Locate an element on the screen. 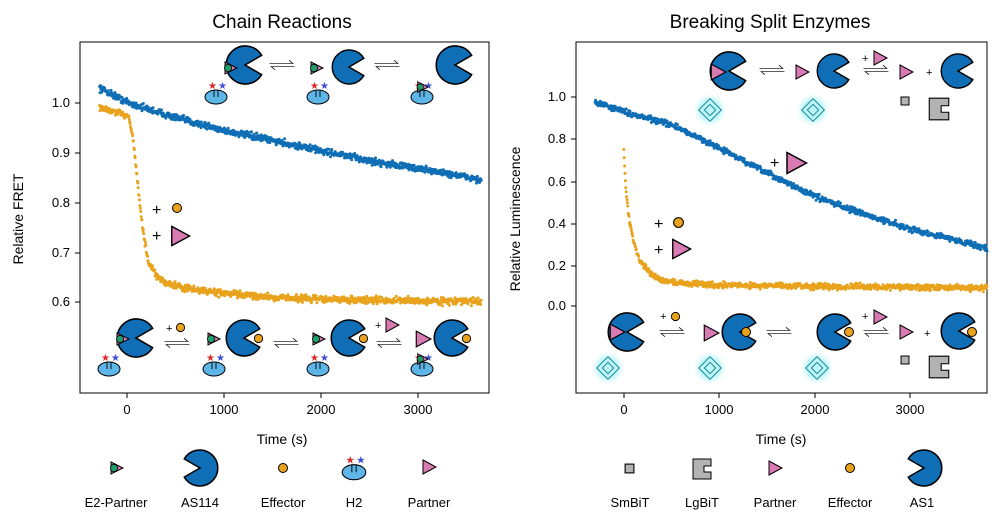  left-ytick-label: 0.7 is located at coordinates (61, 252).